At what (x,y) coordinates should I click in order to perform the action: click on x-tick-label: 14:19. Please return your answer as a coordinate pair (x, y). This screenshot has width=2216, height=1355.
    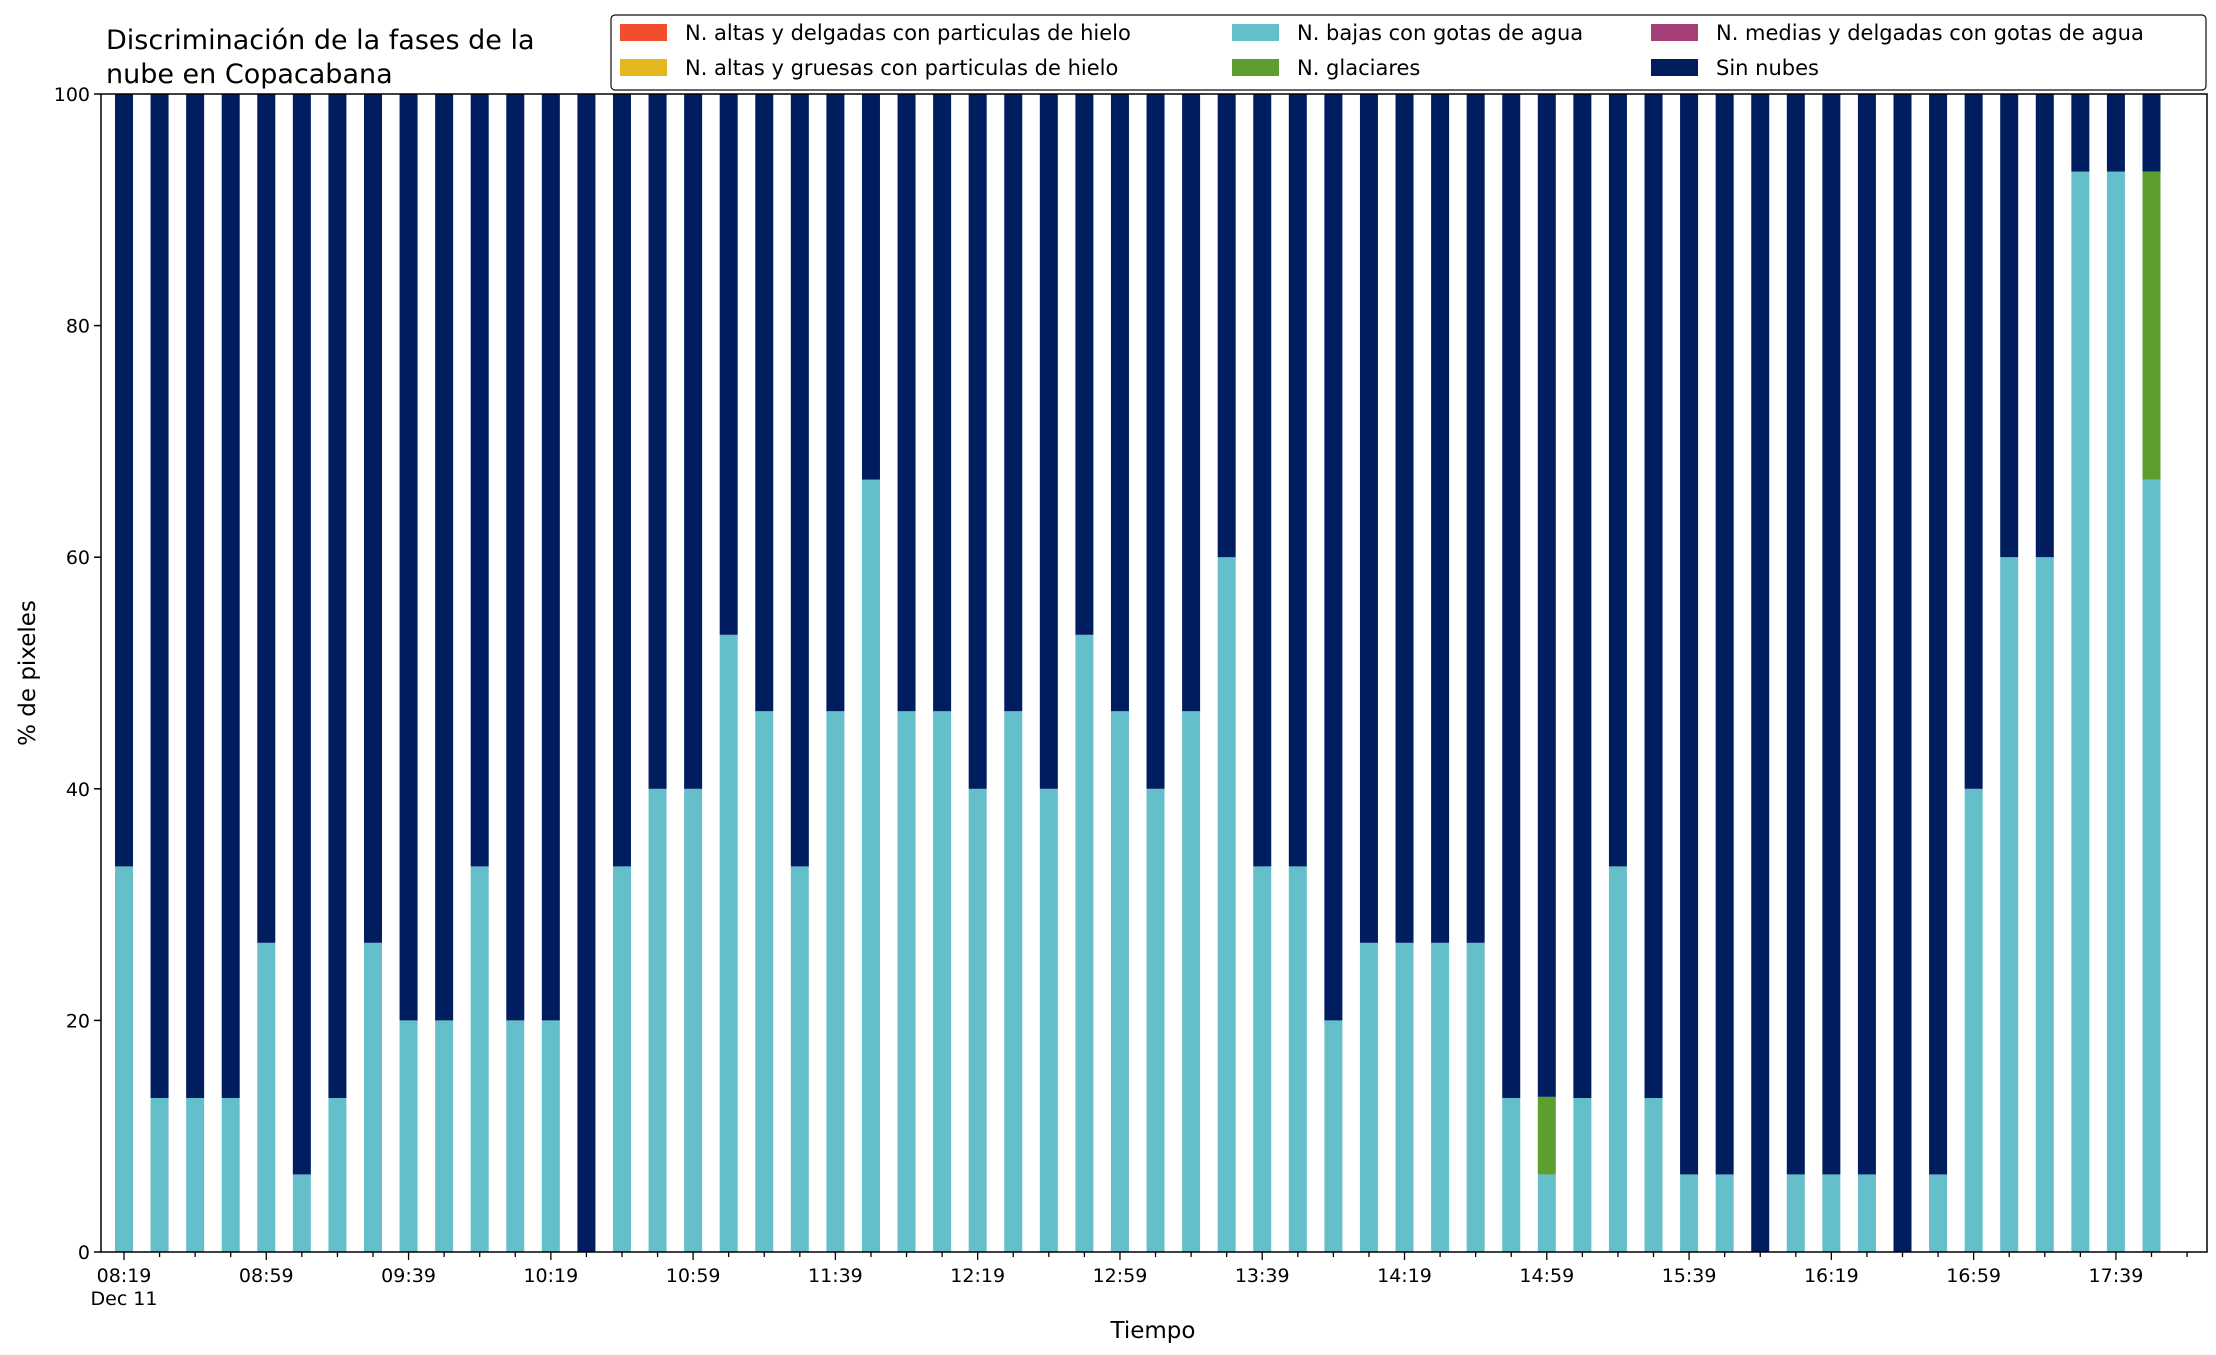
    Looking at the image, I should click on (1404, 1276).